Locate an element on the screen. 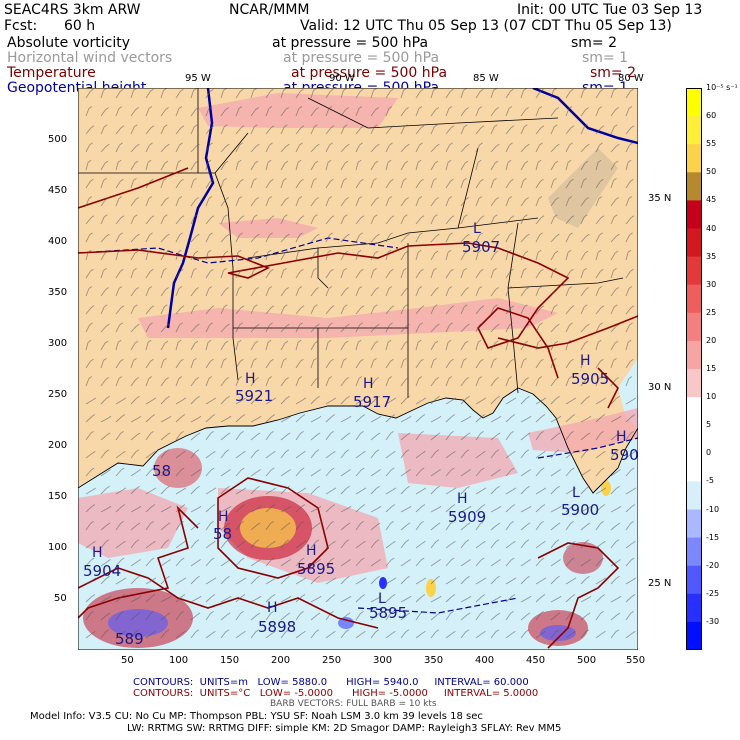 This screenshot has height=740, width=740. height-value-5895: 5895 is located at coordinates (316, 569).